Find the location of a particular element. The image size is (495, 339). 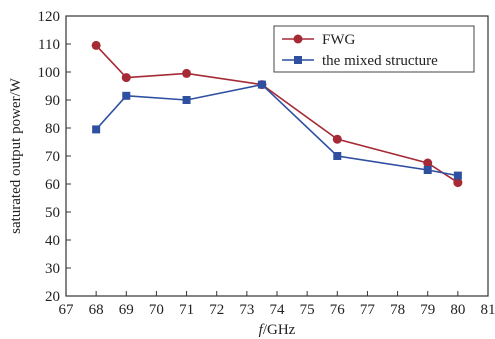

y-tick-label: 50 is located at coordinates (52, 213).